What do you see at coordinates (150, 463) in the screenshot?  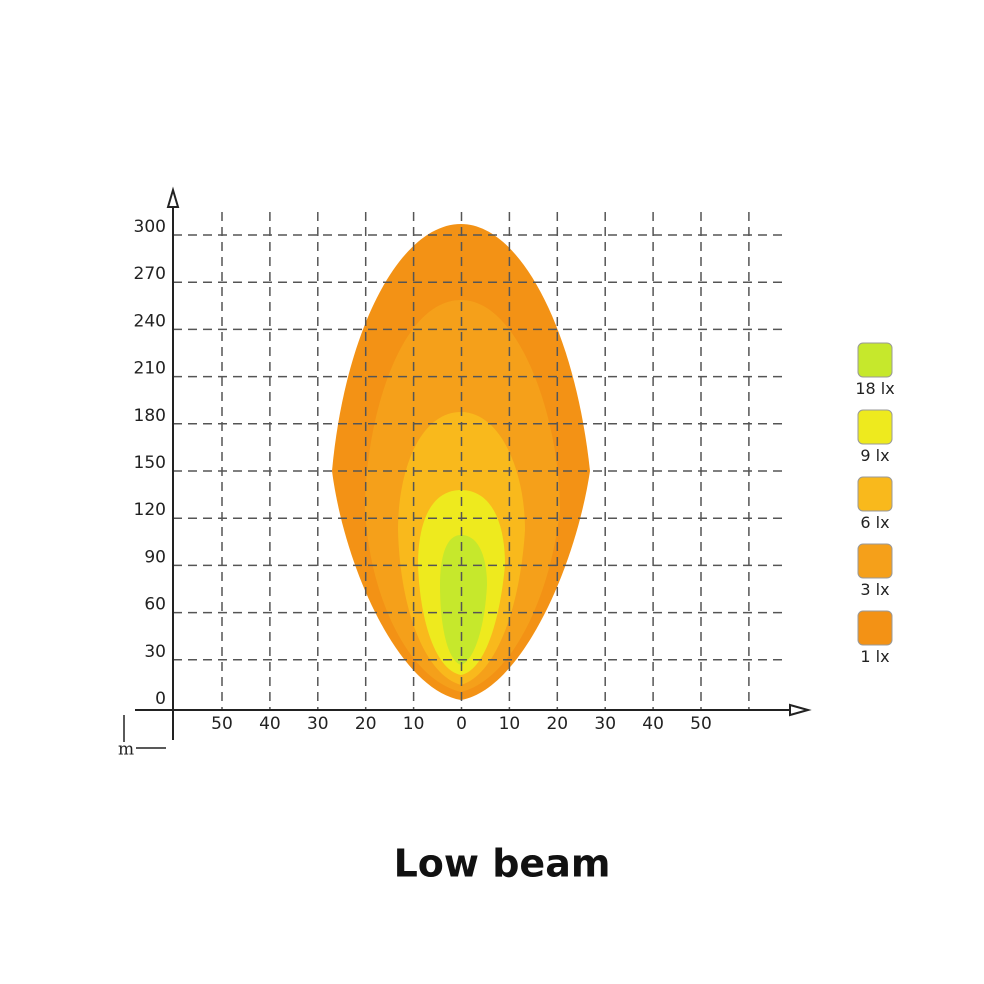 I see `y-tick-label: 150` at bounding box center [150, 463].